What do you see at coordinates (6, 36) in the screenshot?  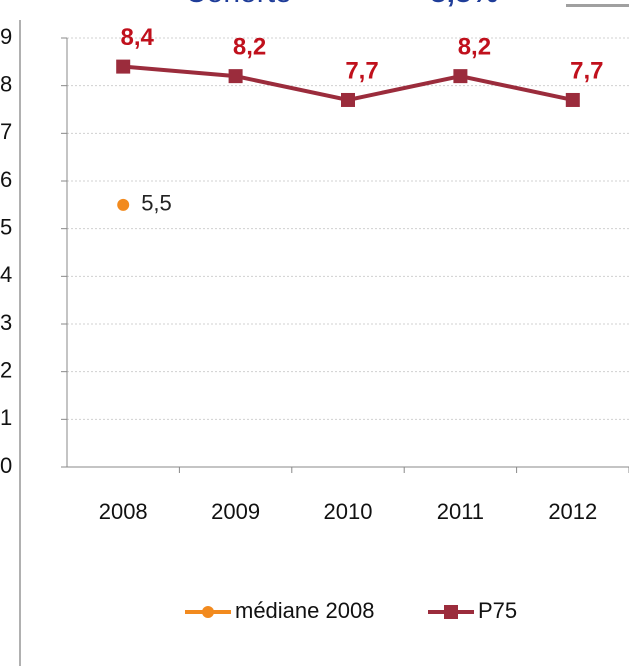 I see `y-tick-label: 9` at bounding box center [6, 36].